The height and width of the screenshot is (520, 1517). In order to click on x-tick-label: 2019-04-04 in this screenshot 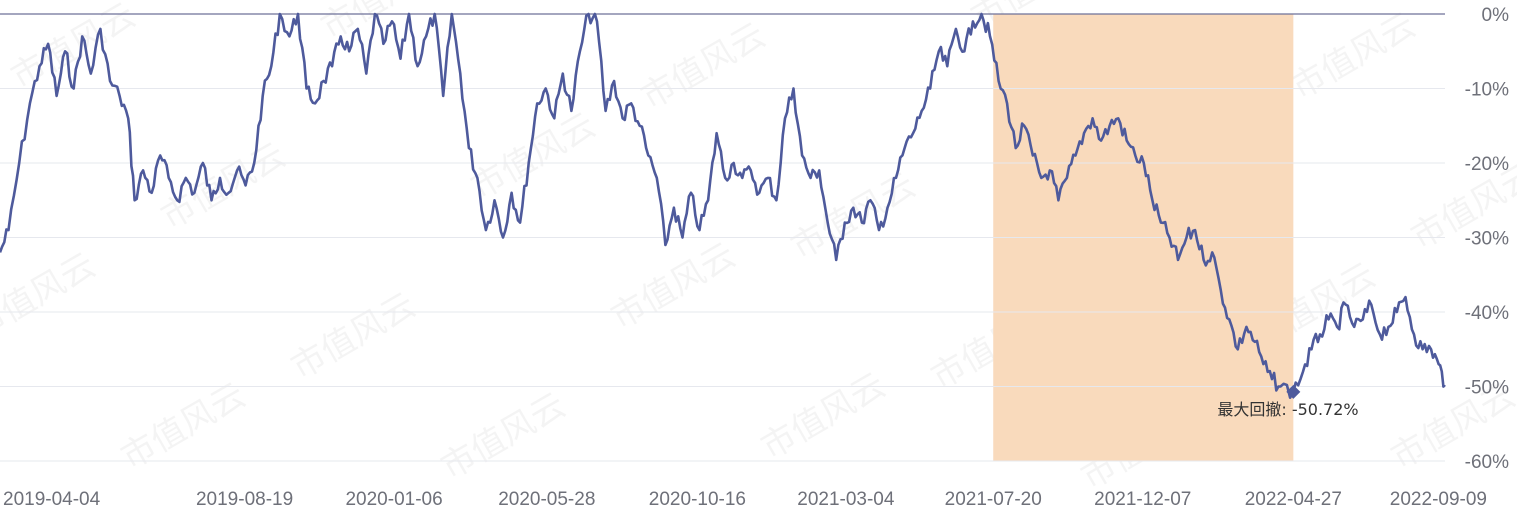, I will do `click(52, 499)`.